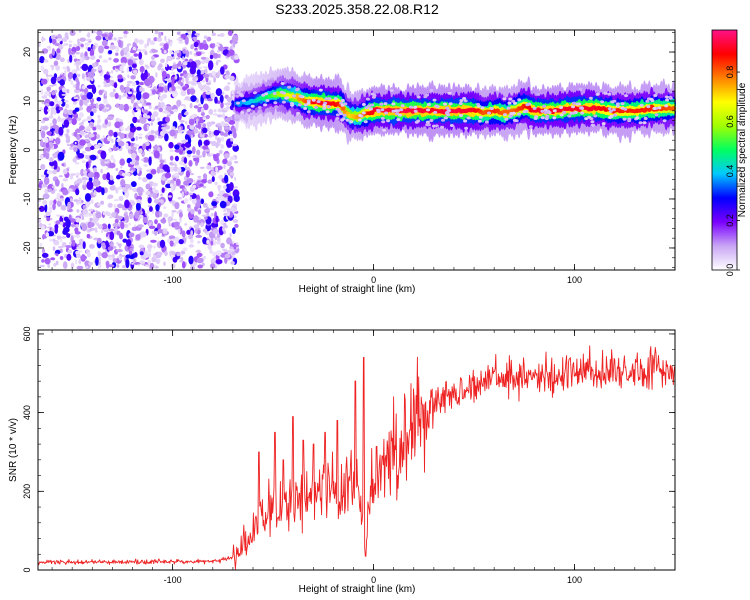 Image resolution: width=750 pixels, height=600 pixels. I want to click on colorbar-ticks: 0.0 0.2 0.4 0.6 0.8, so click(732, 171).